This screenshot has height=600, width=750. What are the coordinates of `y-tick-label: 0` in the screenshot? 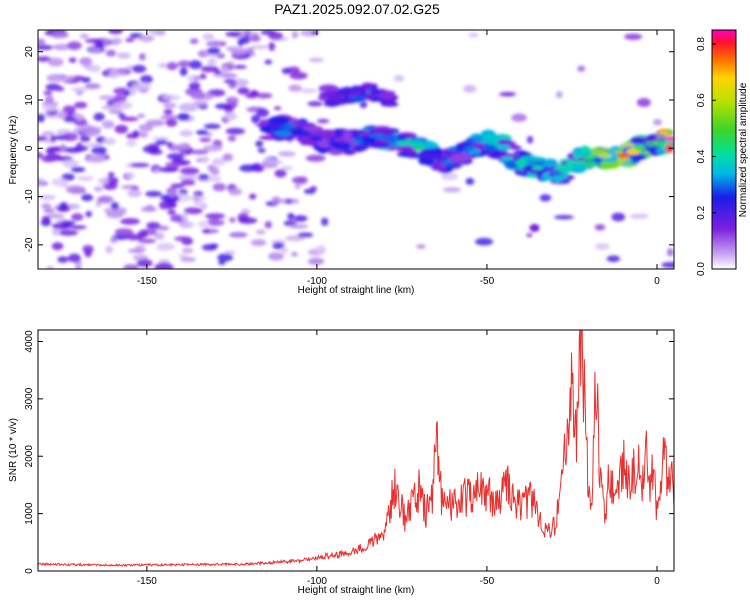 It's located at (29, 571).